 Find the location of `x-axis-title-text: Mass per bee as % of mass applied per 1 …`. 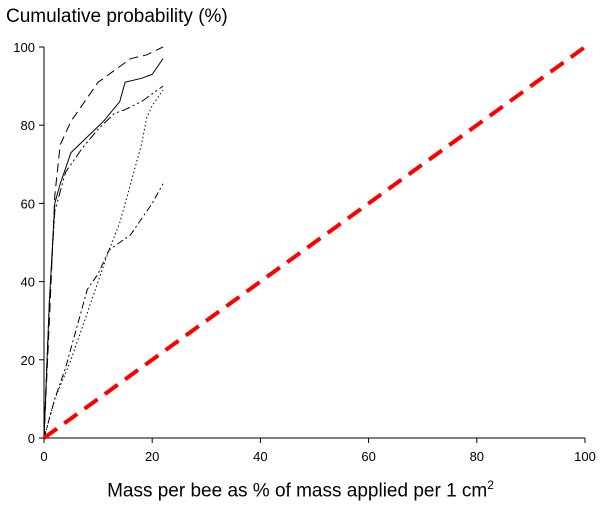

x-axis-title-text: Mass per bee as % of mass applied per 1 … is located at coordinates (297, 491).